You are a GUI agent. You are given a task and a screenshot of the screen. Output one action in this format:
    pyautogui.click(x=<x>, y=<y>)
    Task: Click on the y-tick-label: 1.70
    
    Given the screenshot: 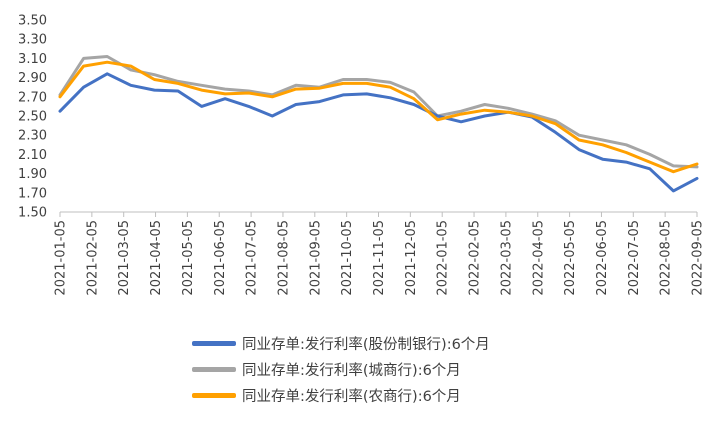 What is the action you would take?
    pyautogui.click(x=32, y=193)
    